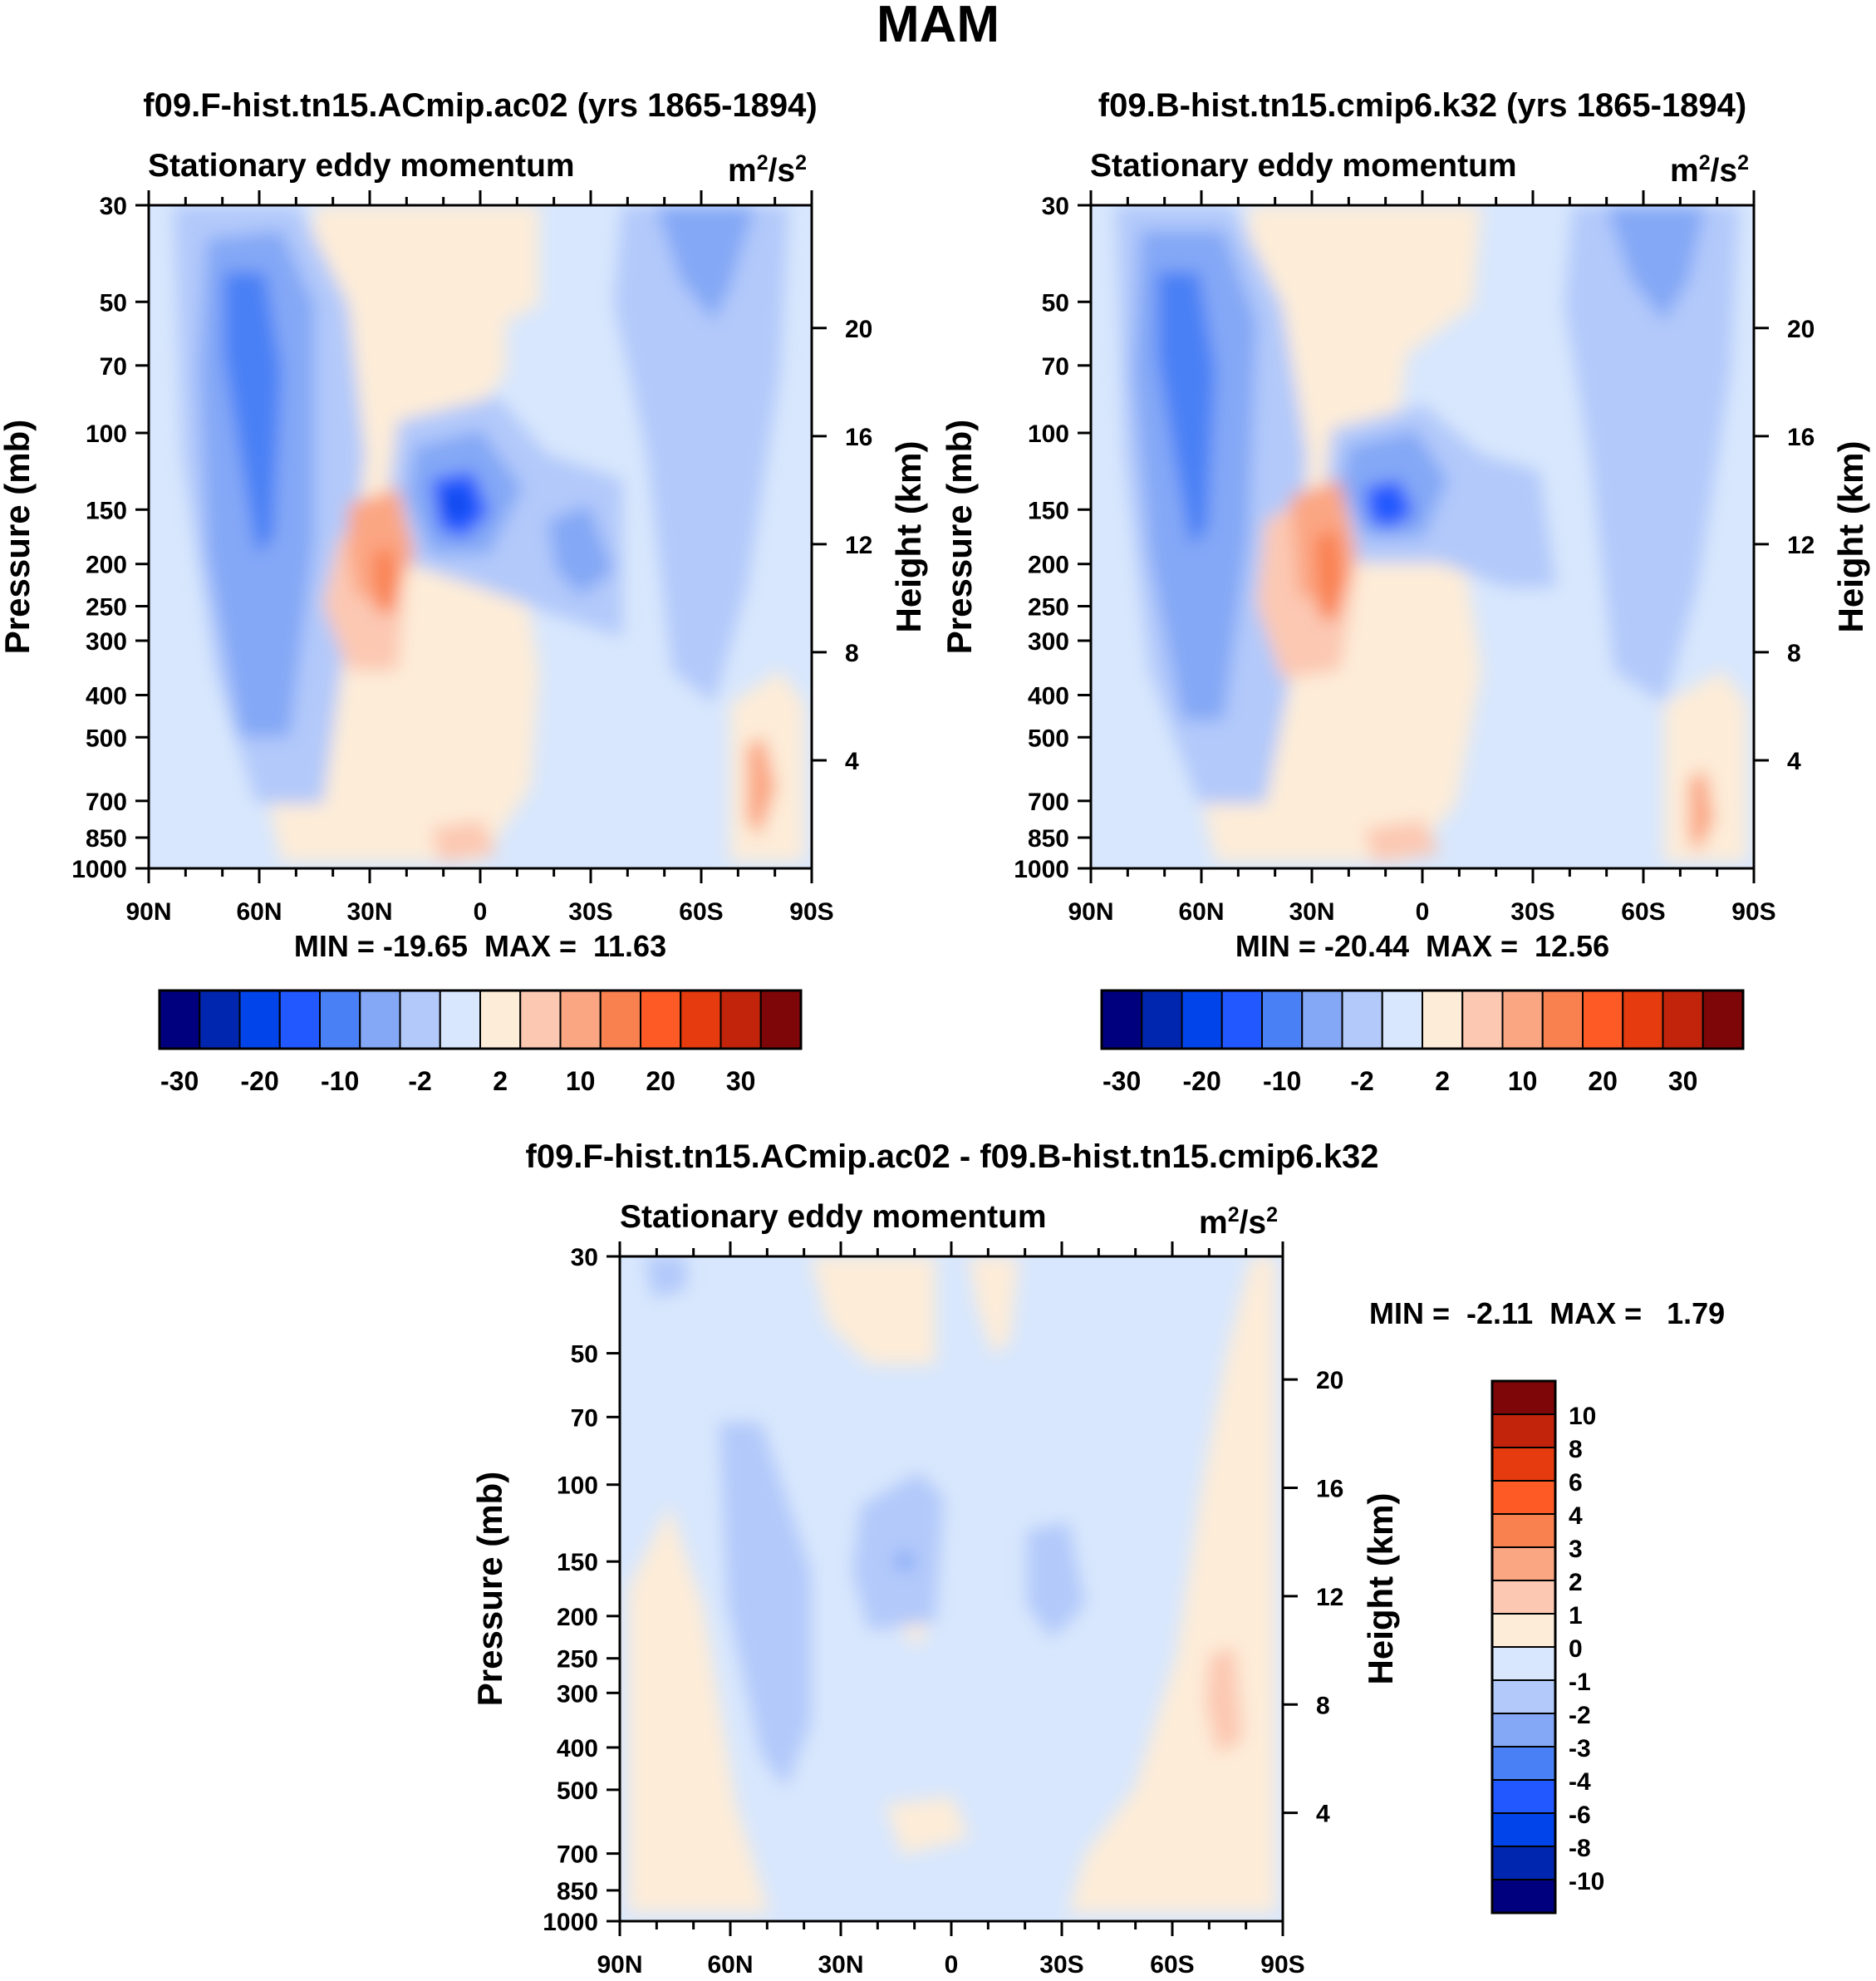 This screenshot has width=1876, height=1981. What do you see at coordinates (1576, 1582) in the screenshot?
I see `colorbar-label: 2` at bounding box center [1576, 1582].